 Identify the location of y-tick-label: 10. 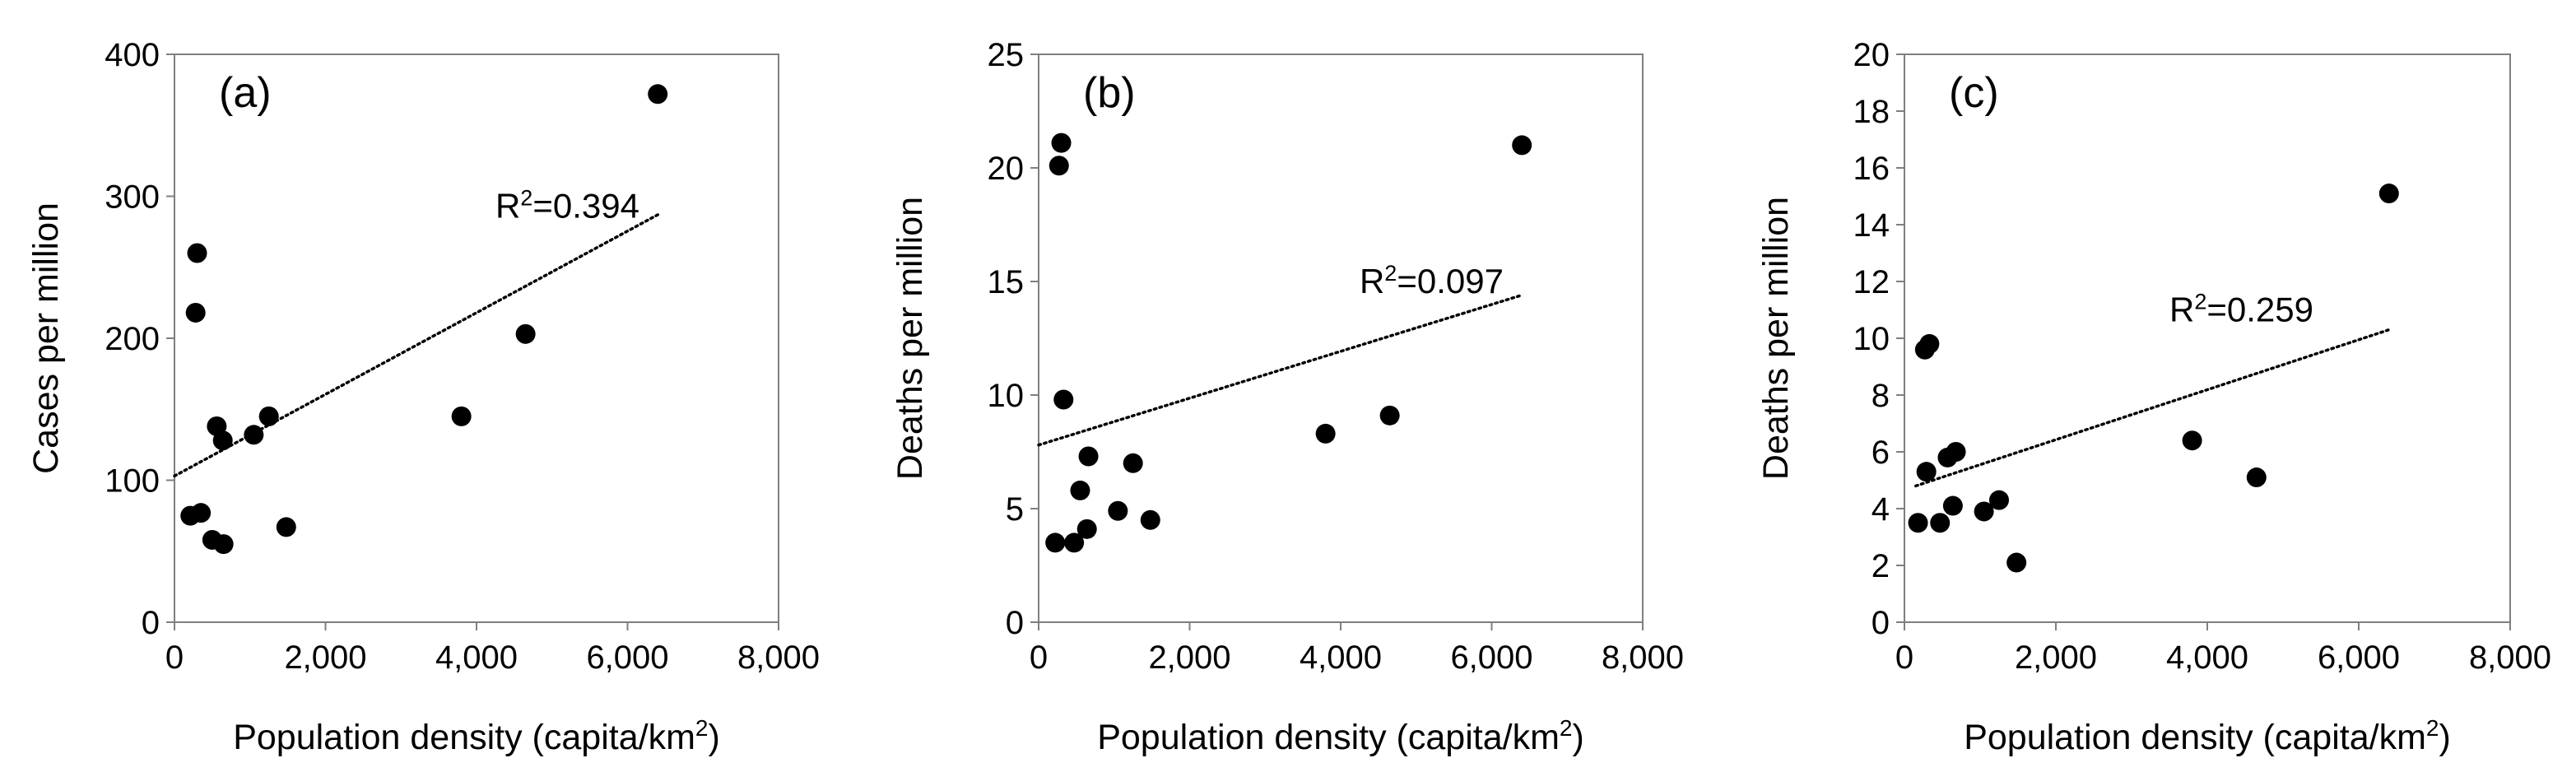
(1006, 396).